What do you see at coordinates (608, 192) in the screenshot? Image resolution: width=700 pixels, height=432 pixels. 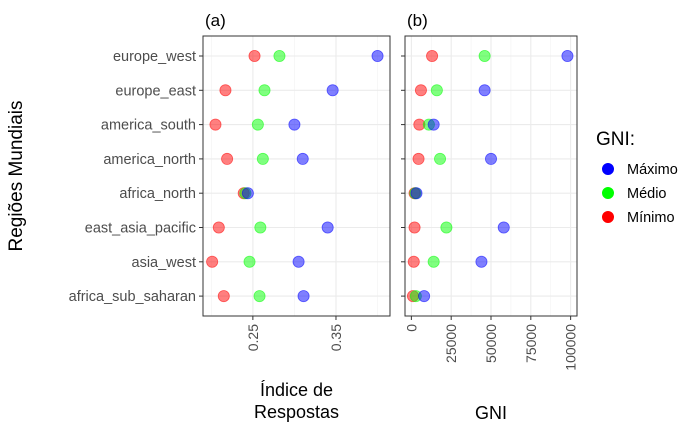 I see `legend-swatch-médio` at bounding box center [608, 192].